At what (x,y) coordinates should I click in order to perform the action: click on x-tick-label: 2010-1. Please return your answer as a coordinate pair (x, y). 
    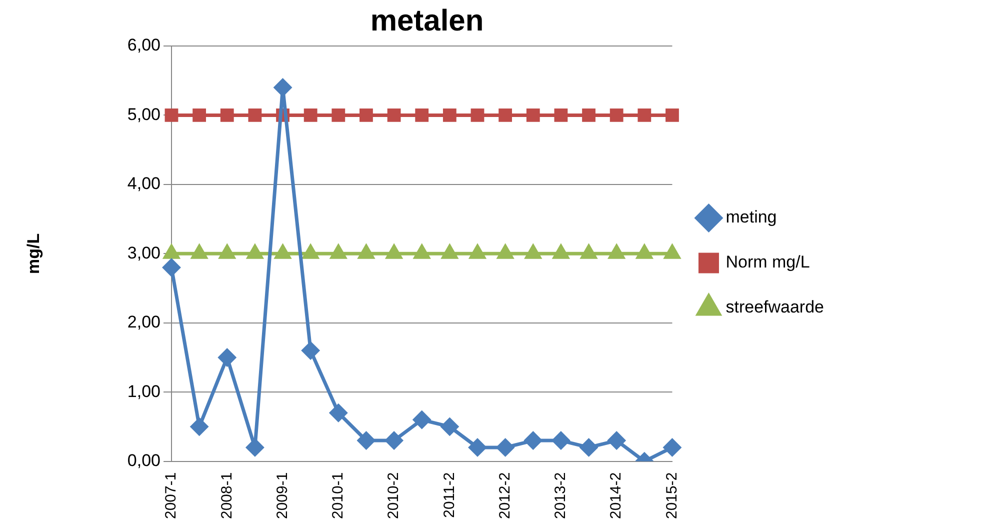
    Looking at the image, I should click on (338, 496).